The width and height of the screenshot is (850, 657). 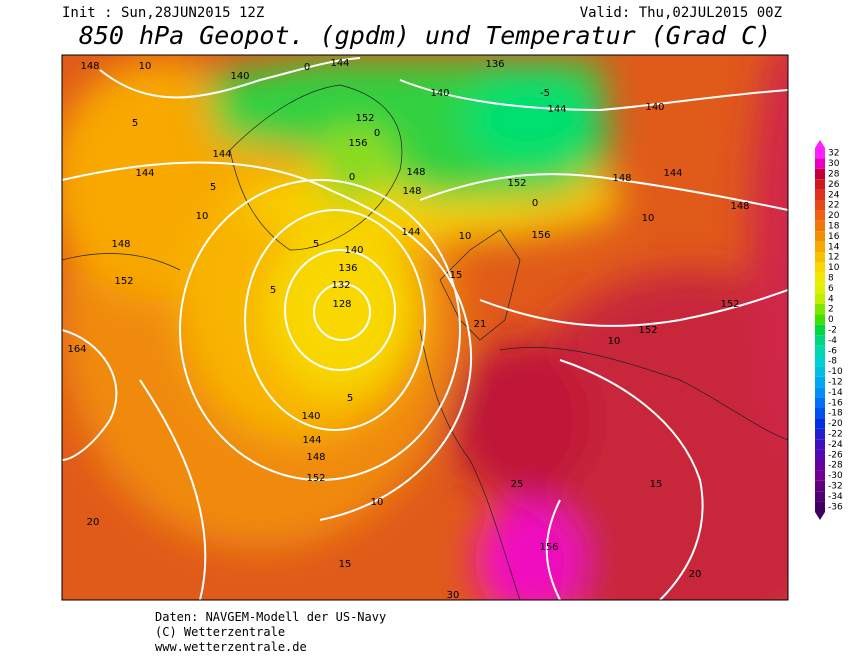 I want to click on colorbar-label: -6, so click(x=832, y=351).